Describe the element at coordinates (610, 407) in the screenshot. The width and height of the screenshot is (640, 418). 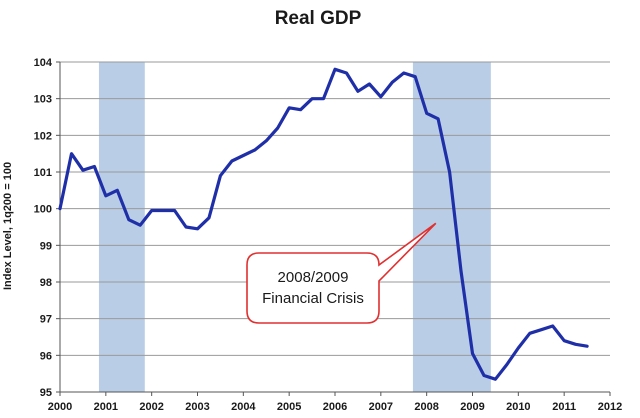
I see `x-tick-label-2012: 2012` at that location.